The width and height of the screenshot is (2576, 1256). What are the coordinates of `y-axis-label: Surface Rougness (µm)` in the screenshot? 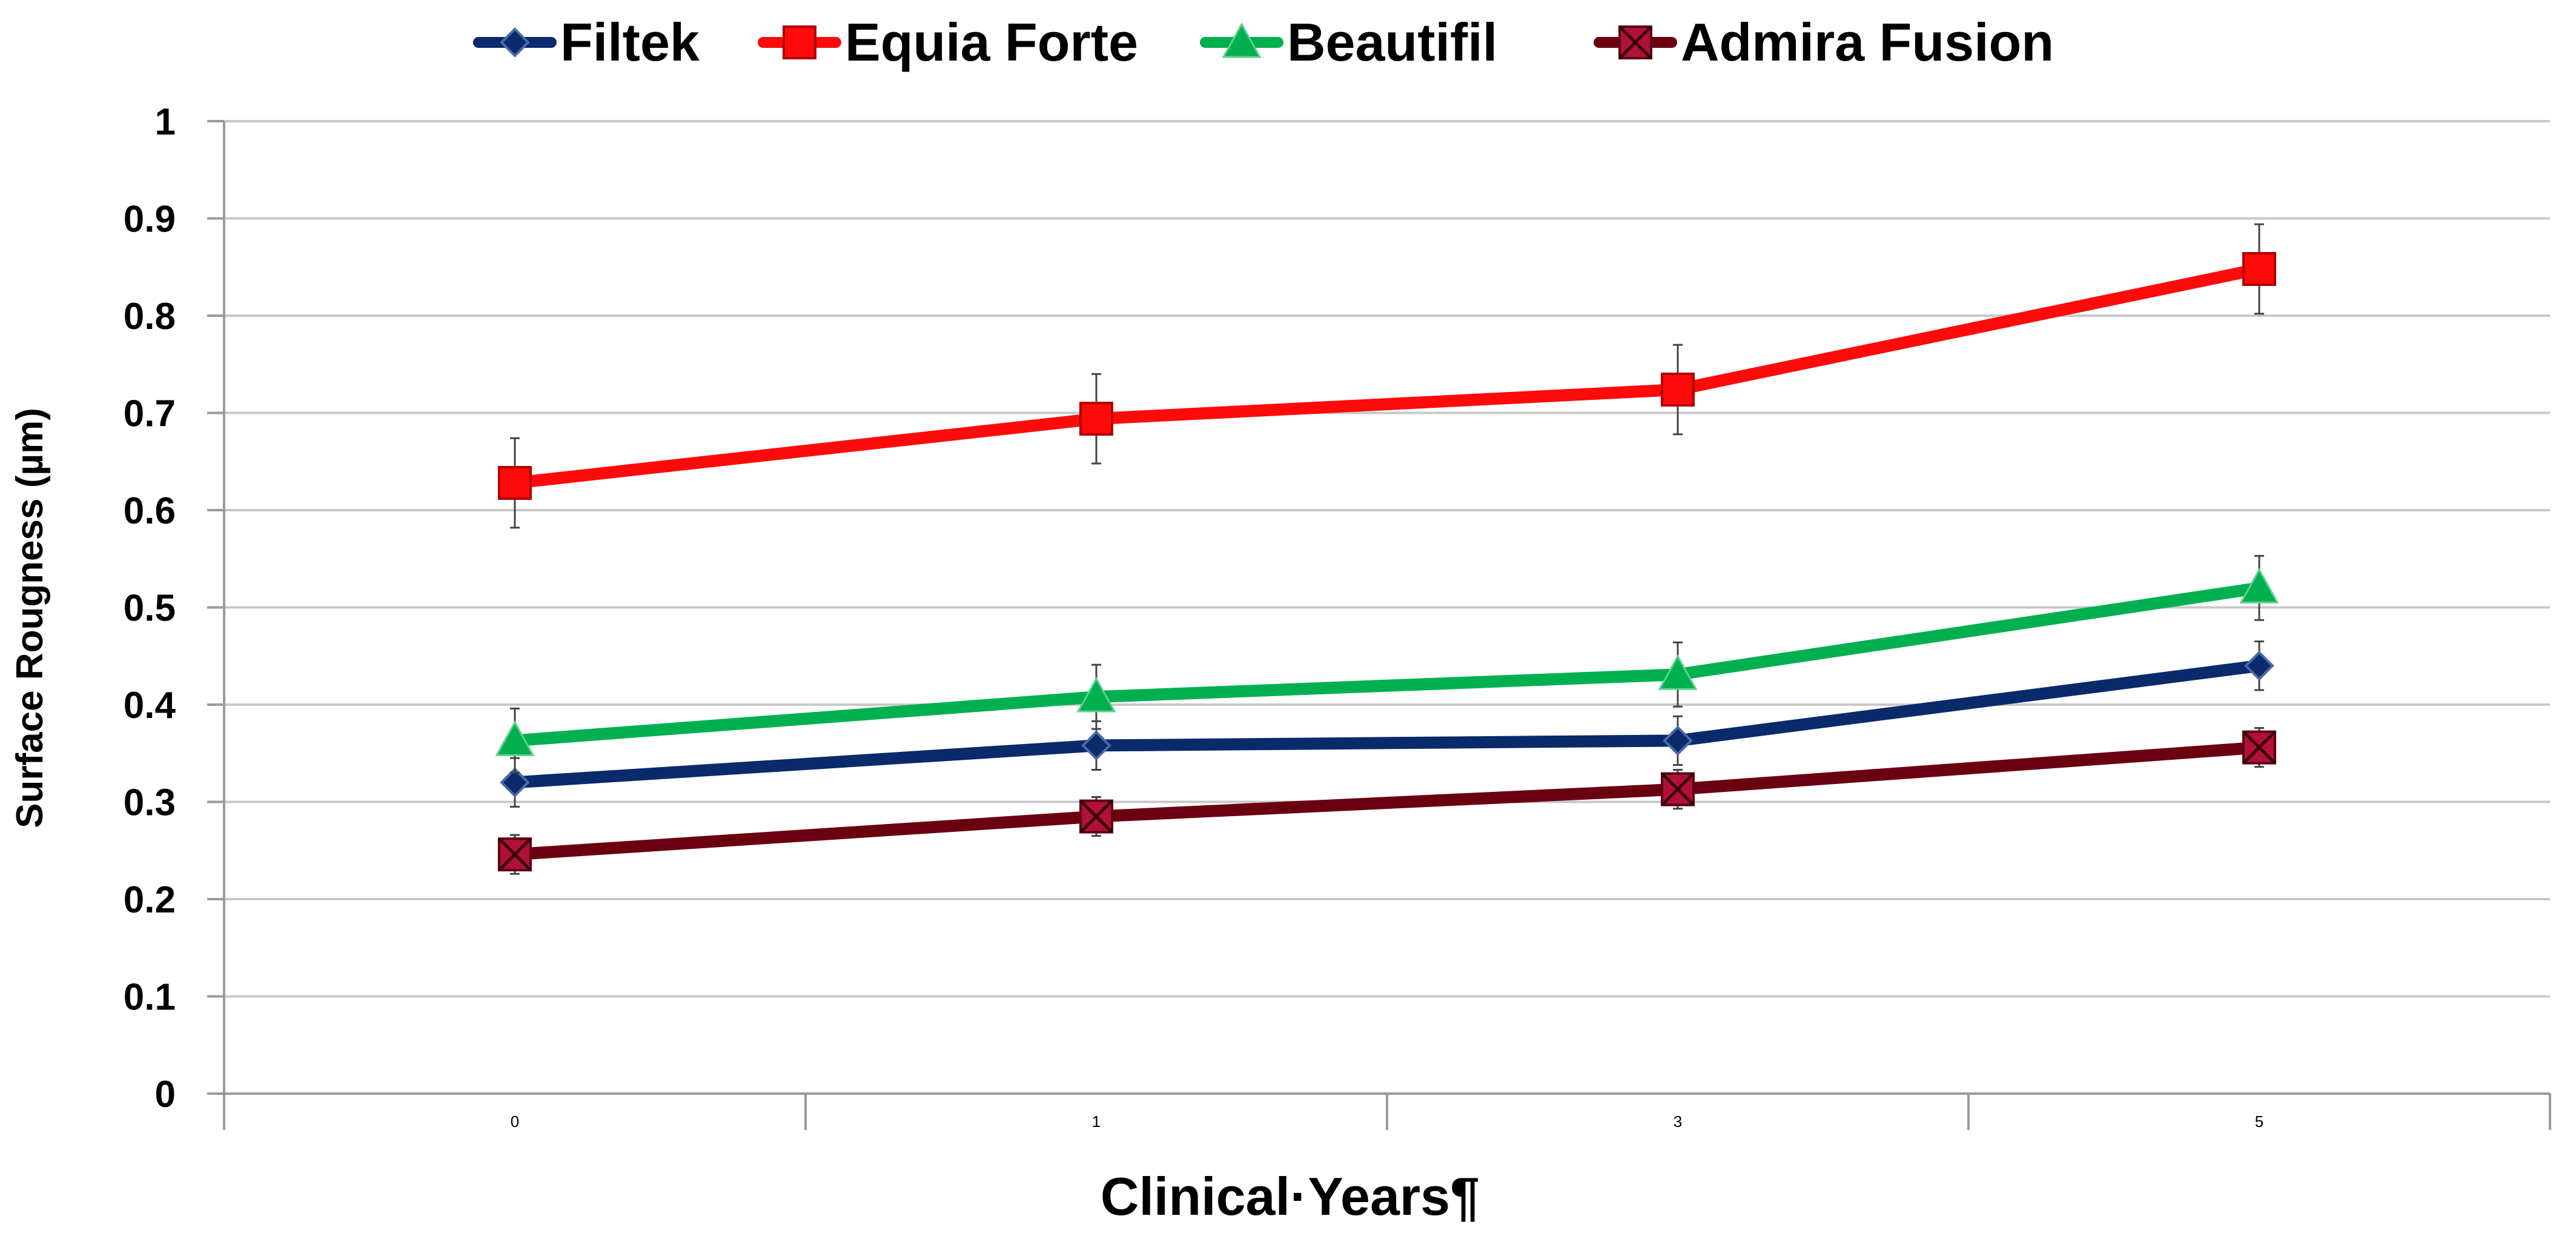 It's located at (30, 618).